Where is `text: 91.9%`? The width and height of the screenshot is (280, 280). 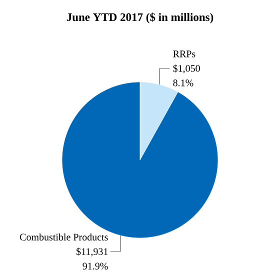
text: 91.9% is located at coordinates (95, 266).